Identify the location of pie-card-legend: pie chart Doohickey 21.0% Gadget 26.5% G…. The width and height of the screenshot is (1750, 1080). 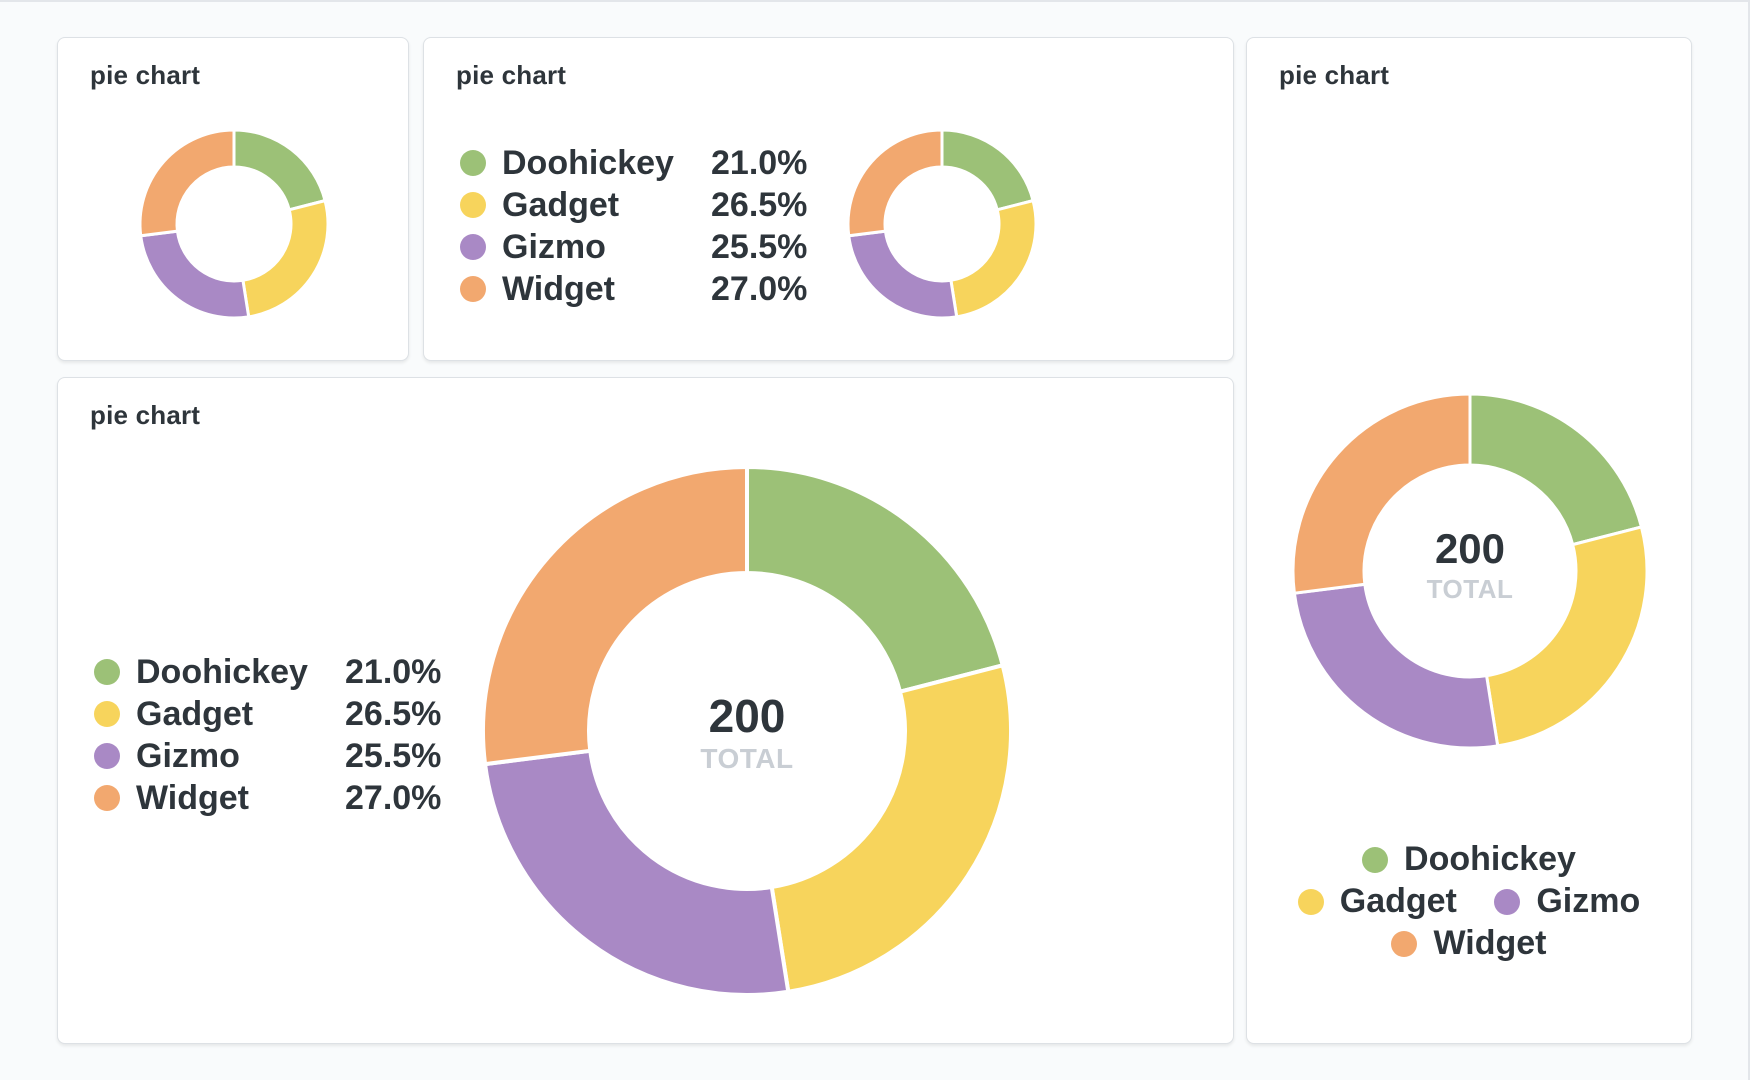
(828, 199).